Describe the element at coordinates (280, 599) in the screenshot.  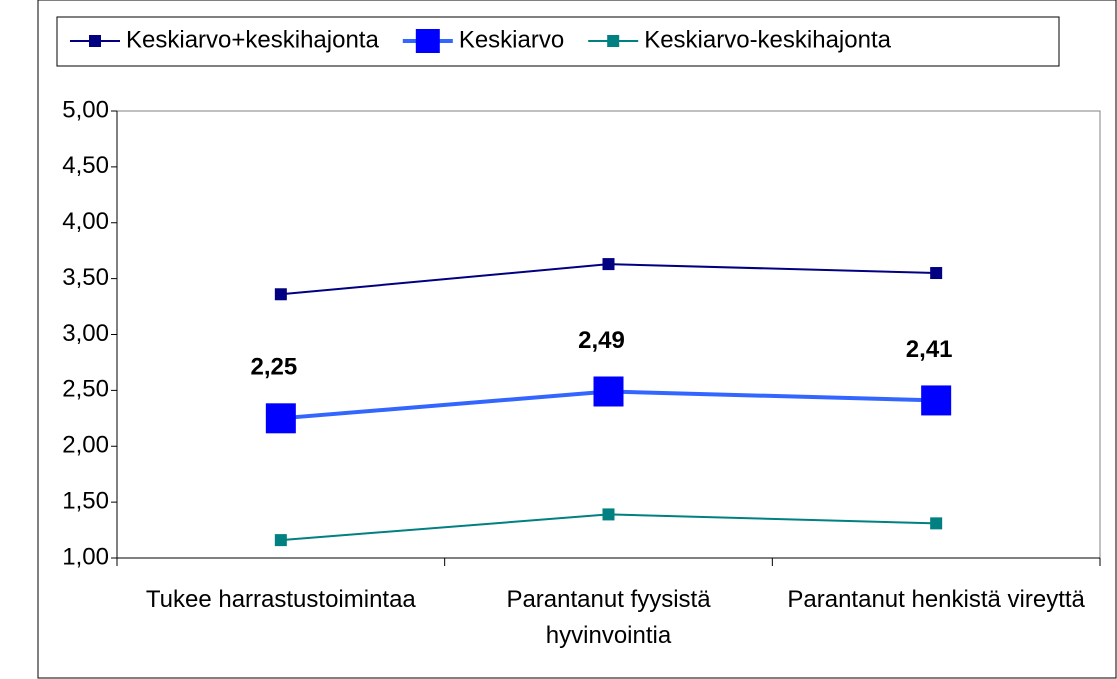
I see `x-tick-label: Tukee harrastustoimintaa` at that location.